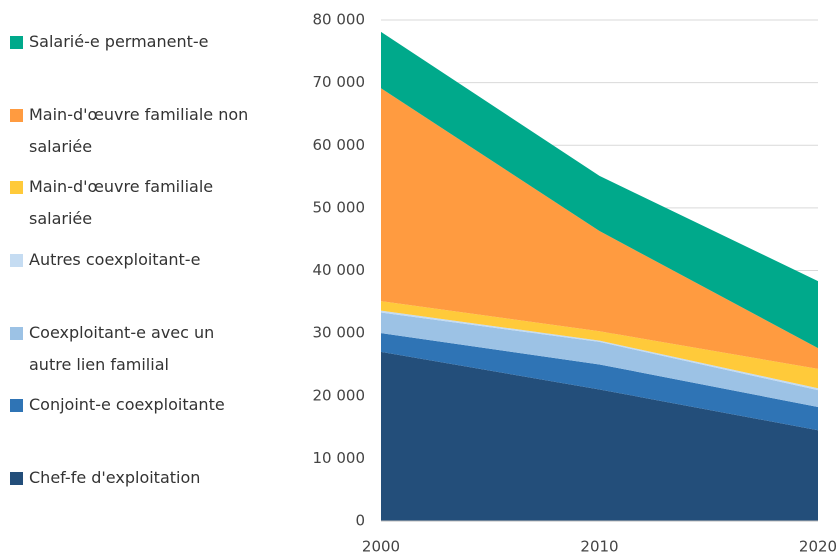 The height and width of the screenshot is (557, 839). I want to click on legend-entry: Main-d'œuvre familiale non salariée, so click(135, 131).